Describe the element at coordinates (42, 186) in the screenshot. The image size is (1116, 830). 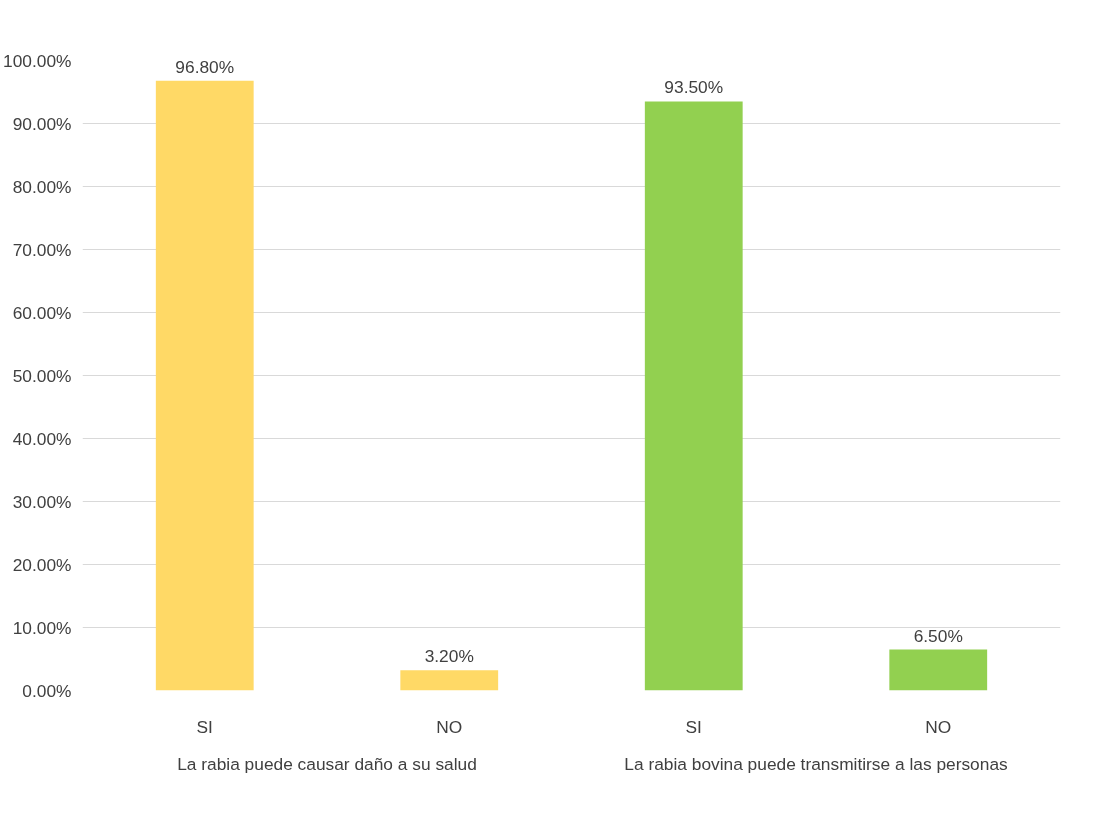
I see `y-tick-label: 80.00%` at that location.